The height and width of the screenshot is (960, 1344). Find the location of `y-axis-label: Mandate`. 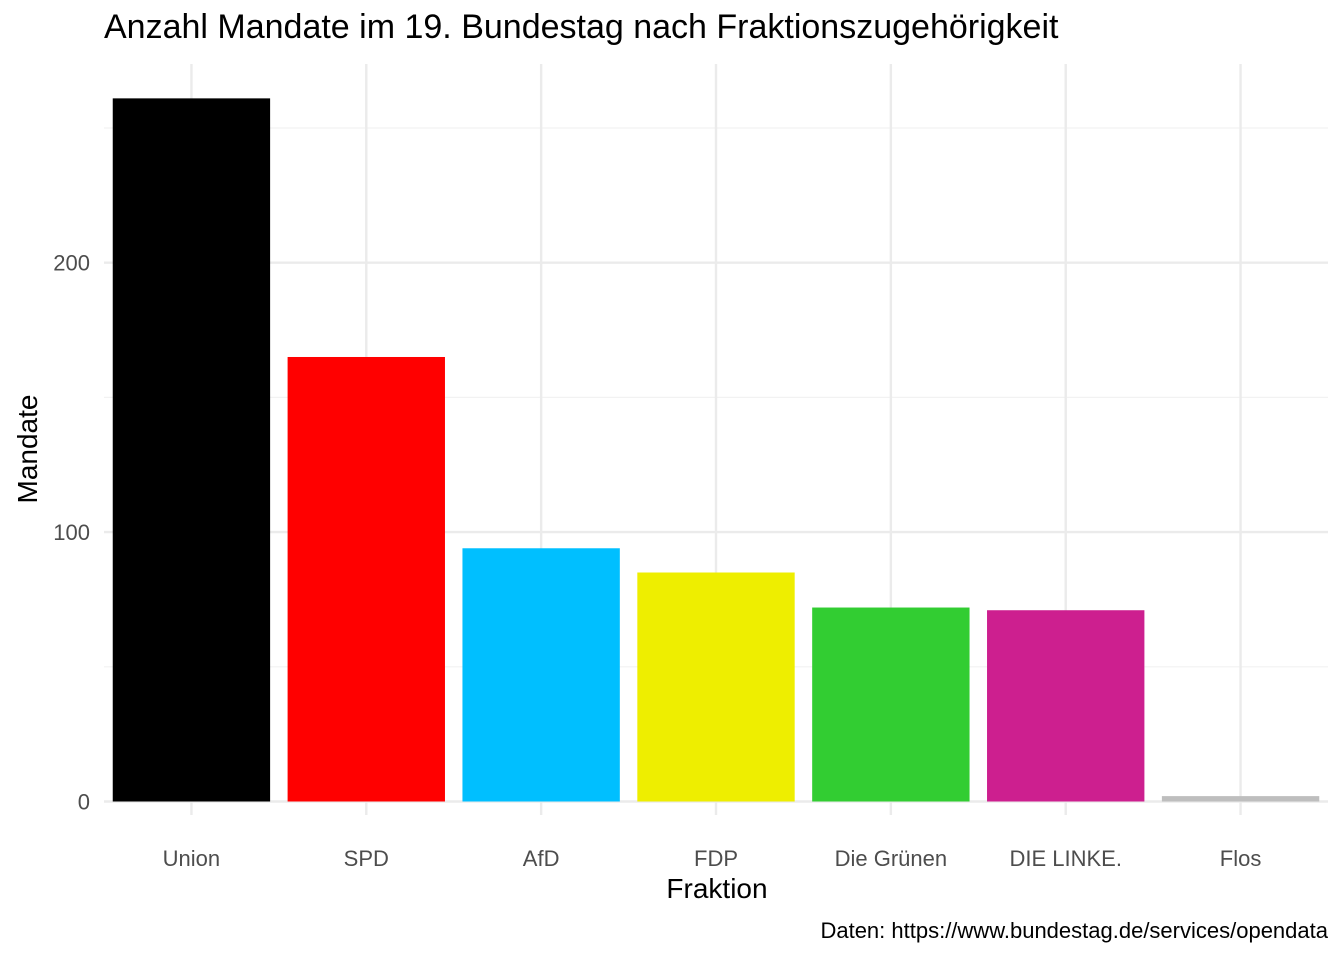

y-axis-label: Mandate is located at coordinates (27, 449).